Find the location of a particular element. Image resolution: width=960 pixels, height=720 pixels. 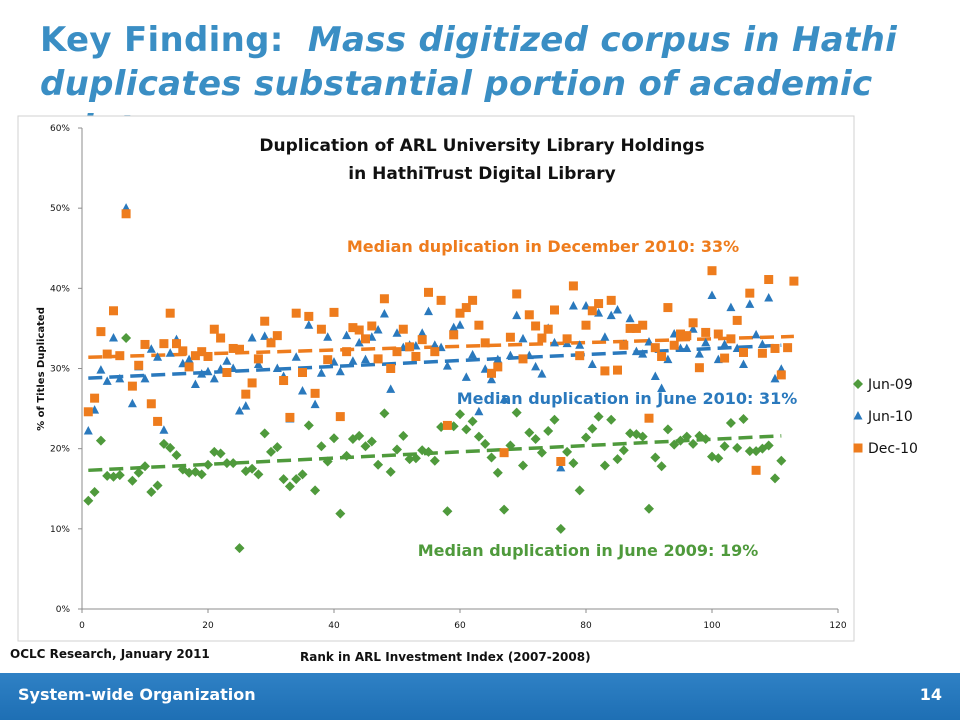

footer-bar: System-wide Organization 14 is located at coordinates (480, 696).